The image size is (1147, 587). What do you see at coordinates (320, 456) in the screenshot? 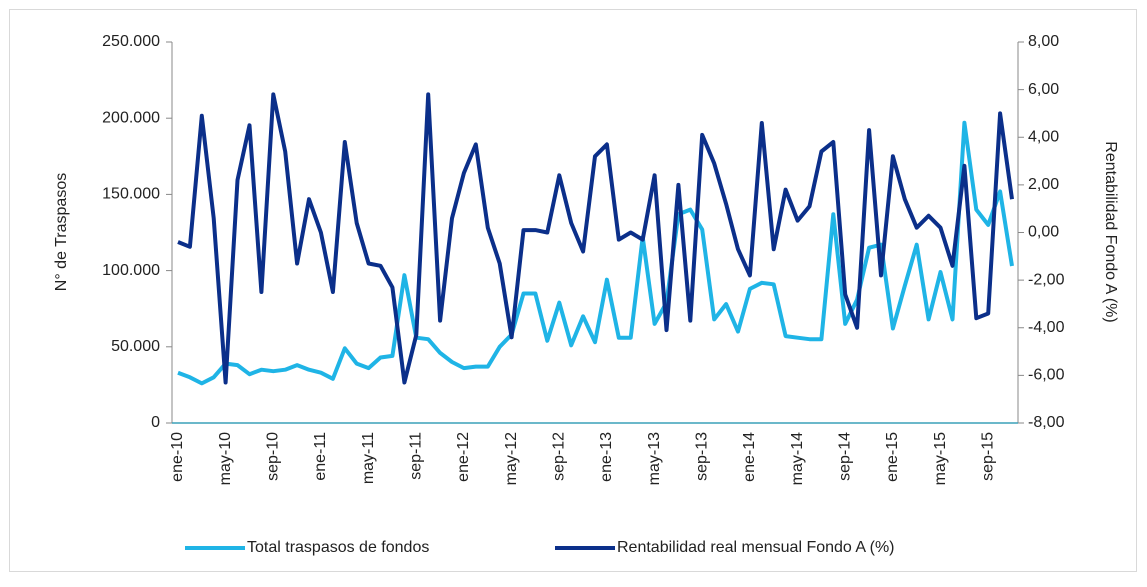
I see `x-tick-label: ene-11` at bounding box center [320, 456].